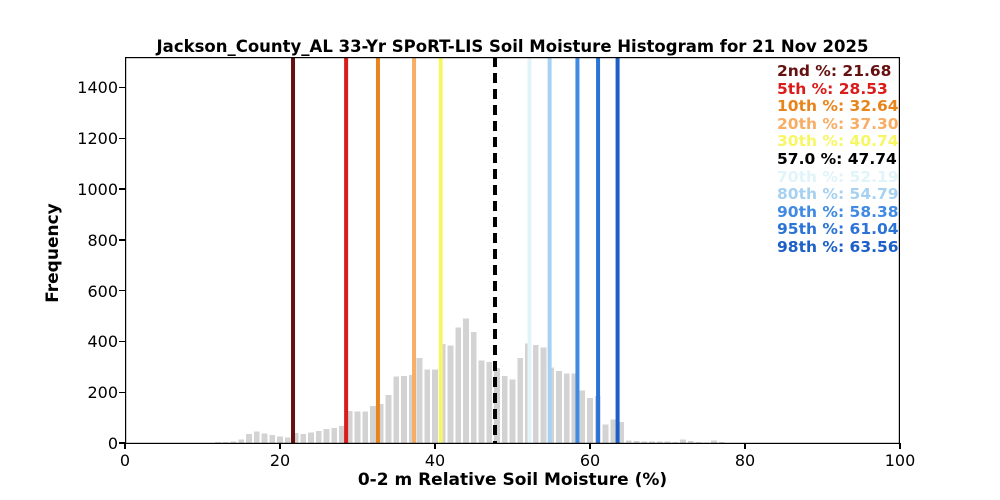  Describe the element at coordinates (112, 443) in the screenshot. I see `y-tick-label: 0` at that location.